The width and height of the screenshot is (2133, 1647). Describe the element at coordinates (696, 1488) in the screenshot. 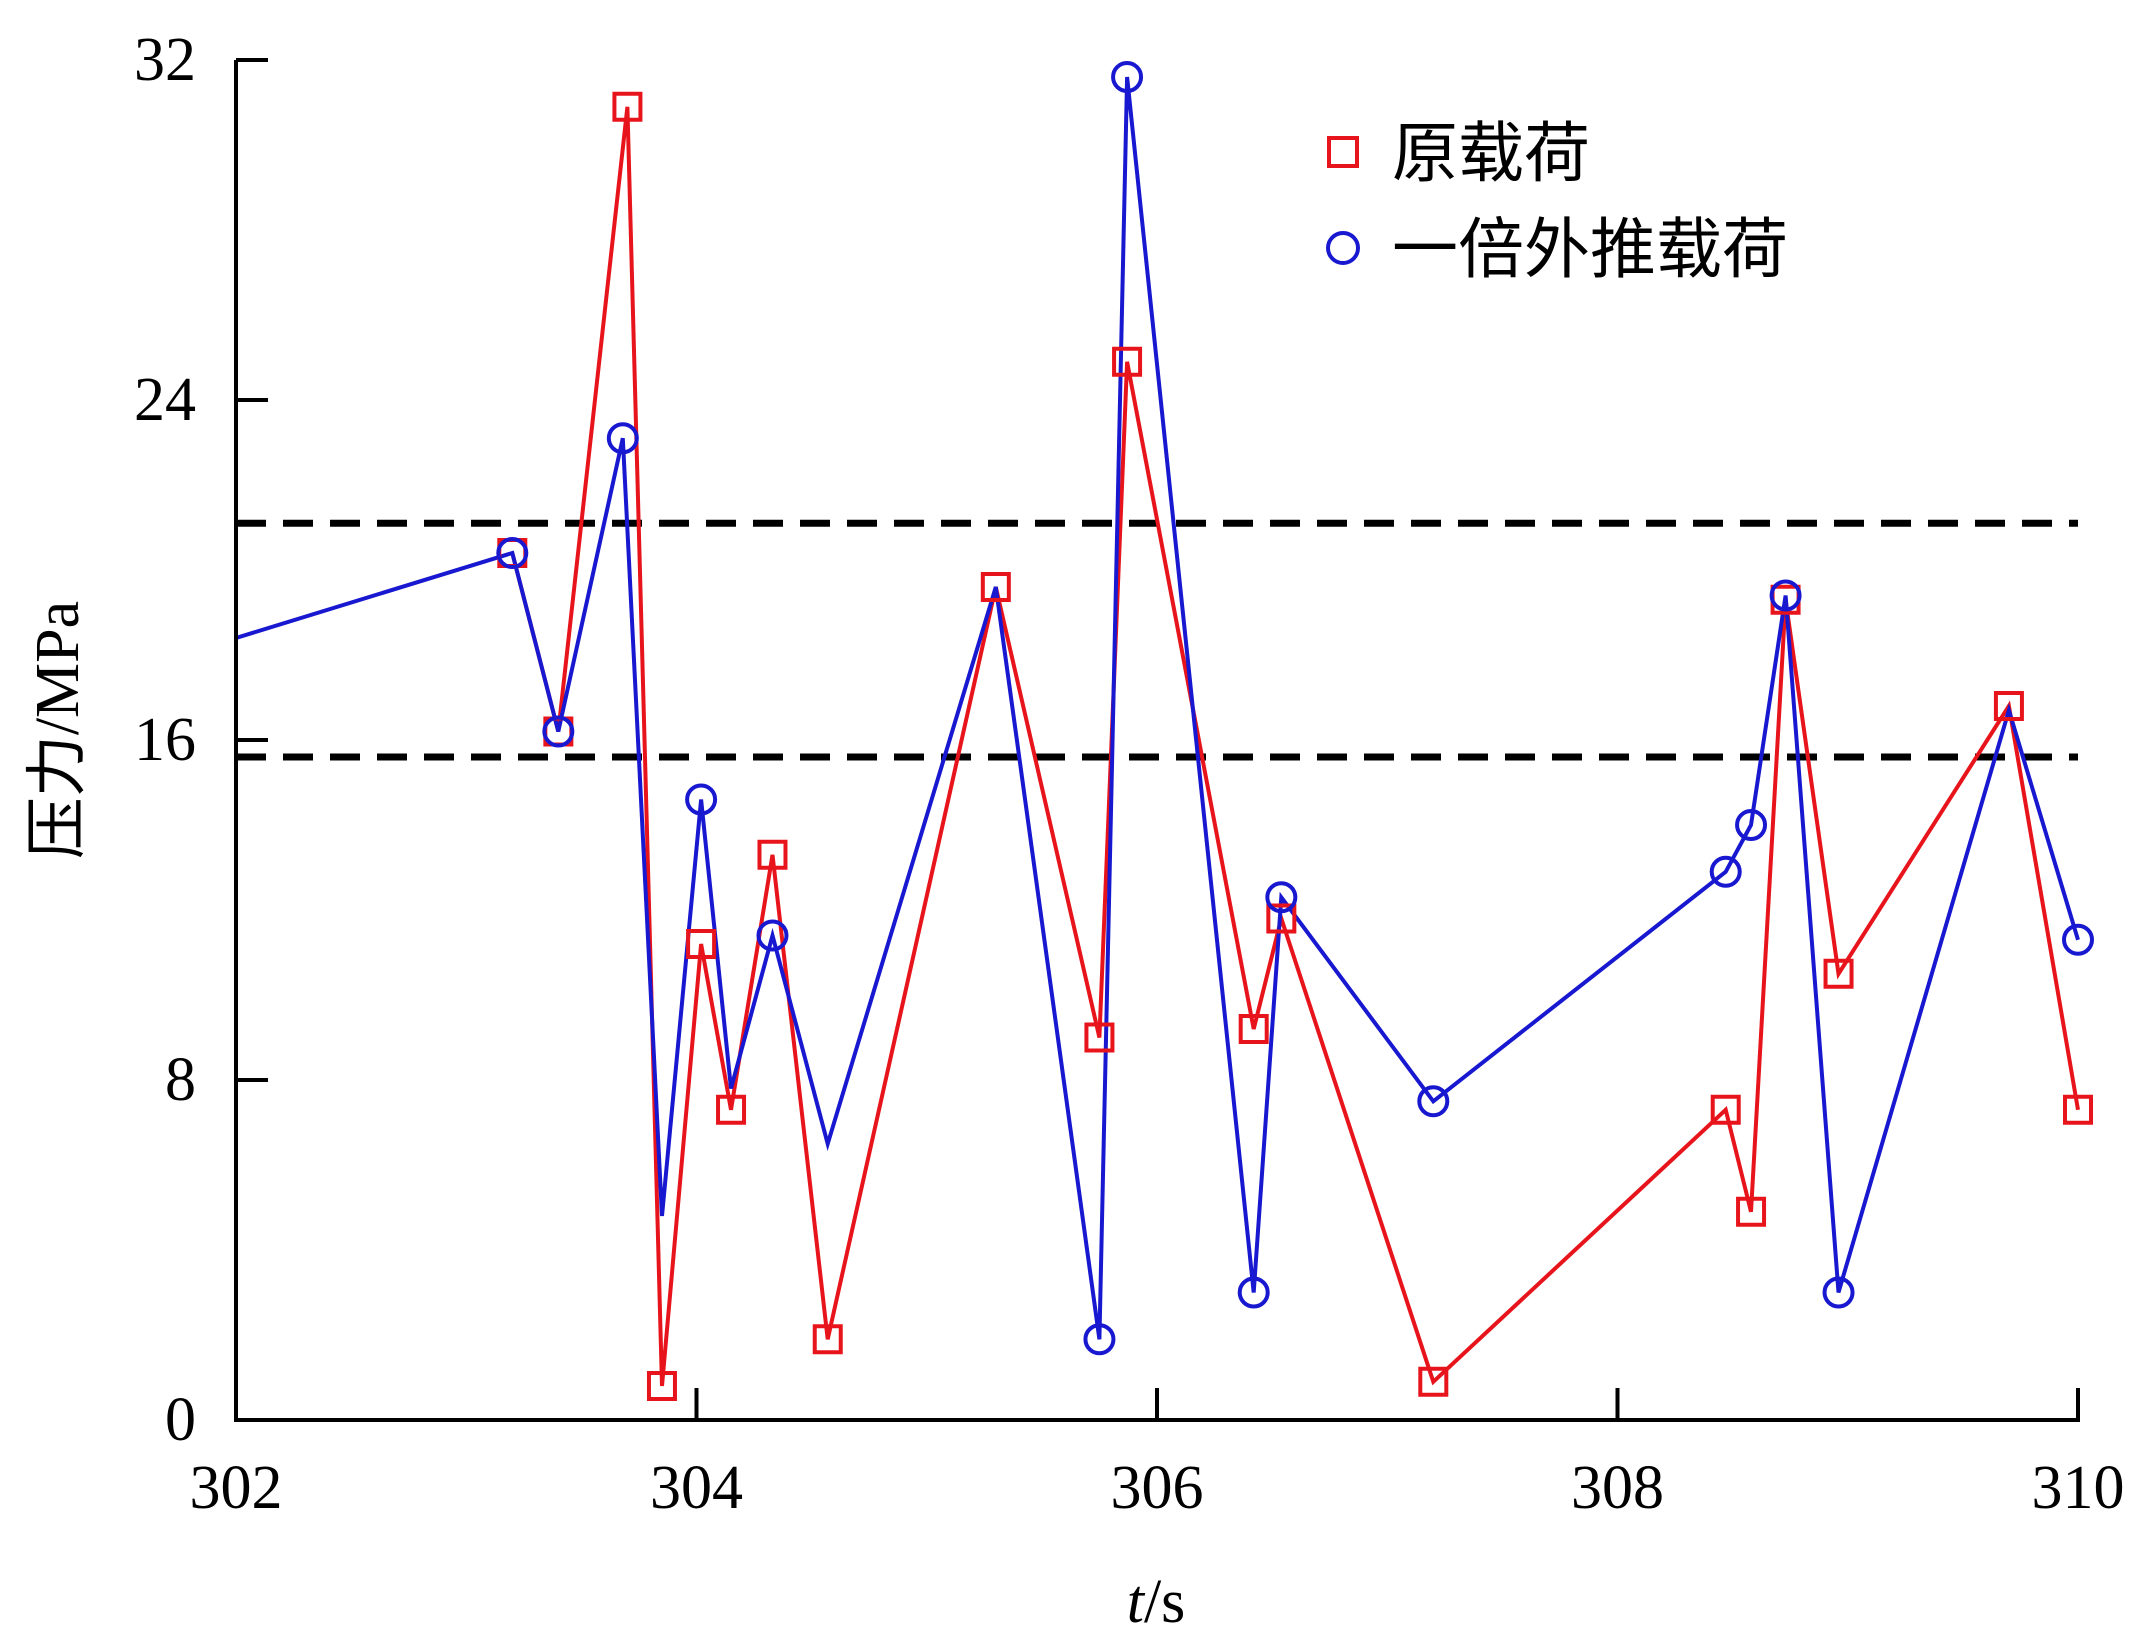

I see `x-tick-label: 304` at that location.